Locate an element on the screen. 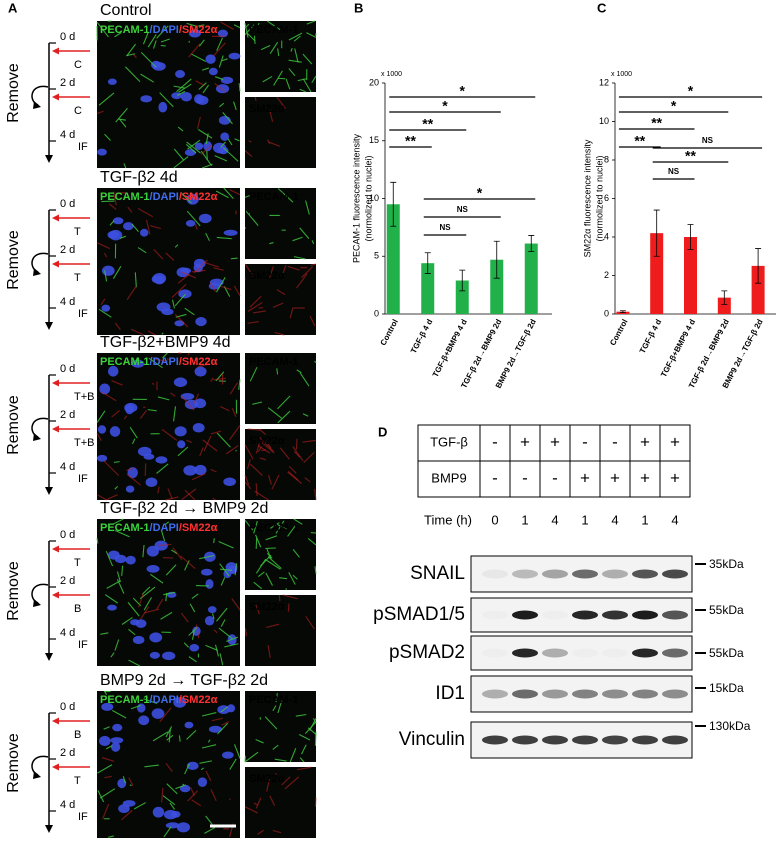  marker-label: 130kDa is located at coordinates (730, 726).